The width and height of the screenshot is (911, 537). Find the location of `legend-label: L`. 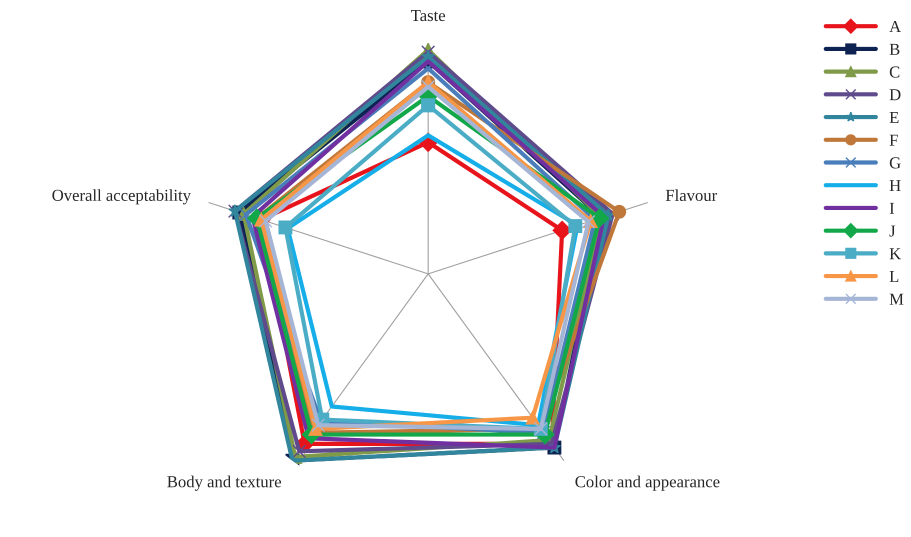

legend-label: L is located at coordinates (894, 276).